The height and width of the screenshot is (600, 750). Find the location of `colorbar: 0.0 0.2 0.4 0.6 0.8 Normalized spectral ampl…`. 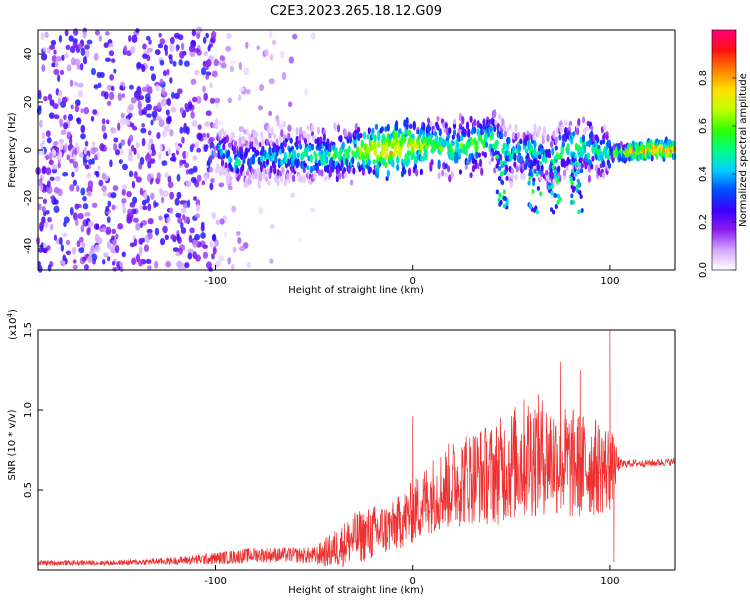

colorbar: 0.0 0.2 0.4 0.6 0.8 Normalized spectral ampl… is located at coordinates (723, 153).